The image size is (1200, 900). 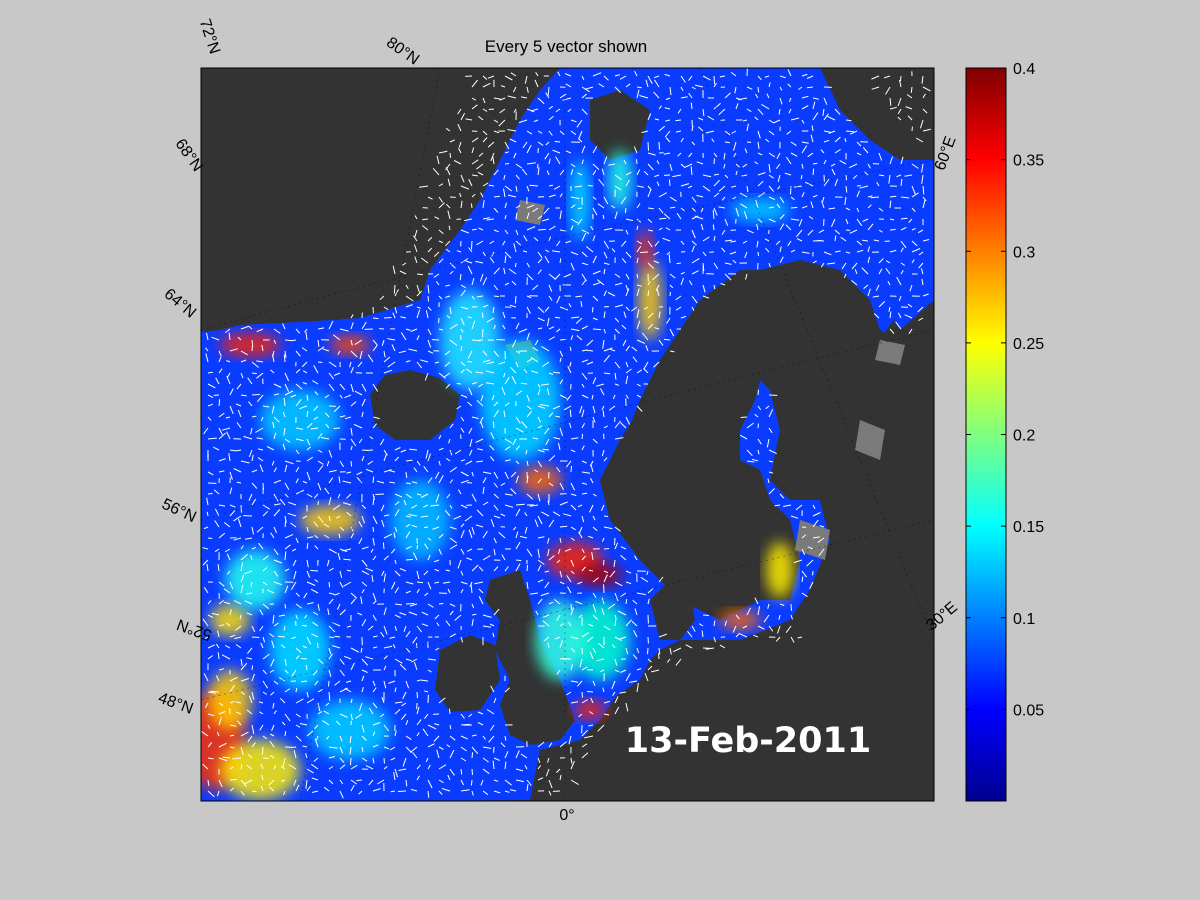 I want to click on speed-hotspot, so click(x=230, y=620).